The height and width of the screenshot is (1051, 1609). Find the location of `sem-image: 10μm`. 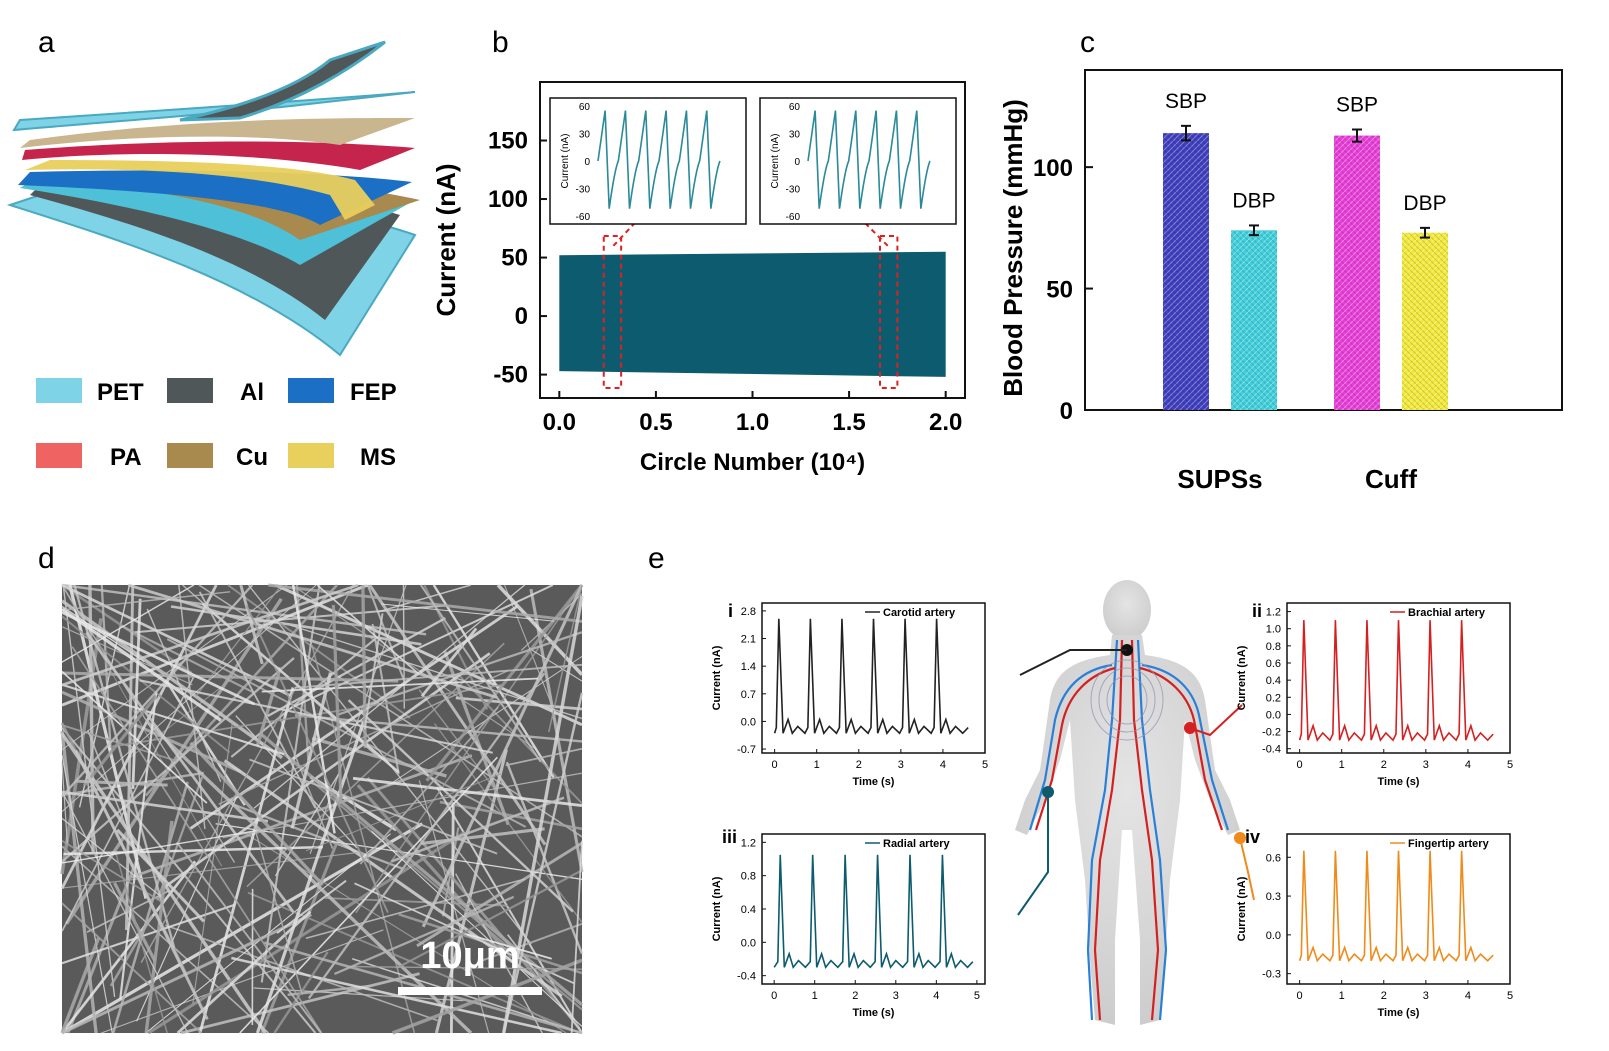

sem-image: 10μm is located at coordinates (322, 809).